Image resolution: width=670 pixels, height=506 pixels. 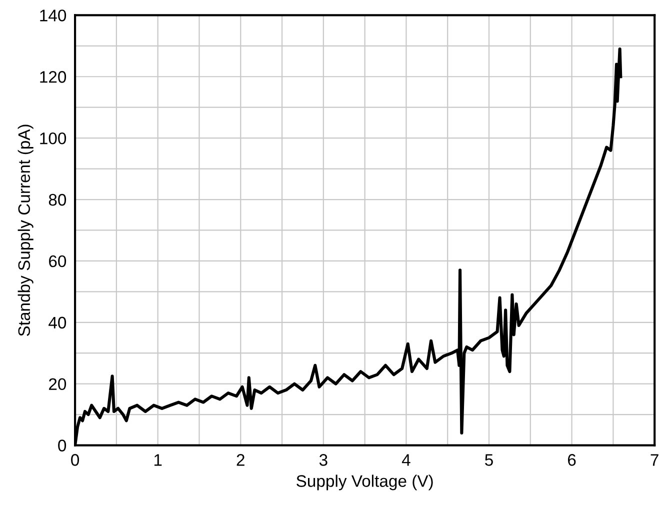 I want to click on x-tick-label: 6, so click(x=572, y=460).